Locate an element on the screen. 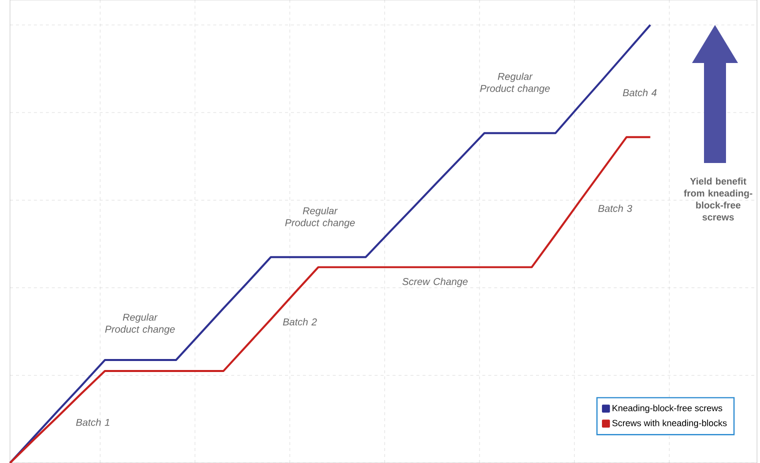 The height and width of the screenshot is (463, 760). annotation: Batch 1 is located at coordinates (93, 422).